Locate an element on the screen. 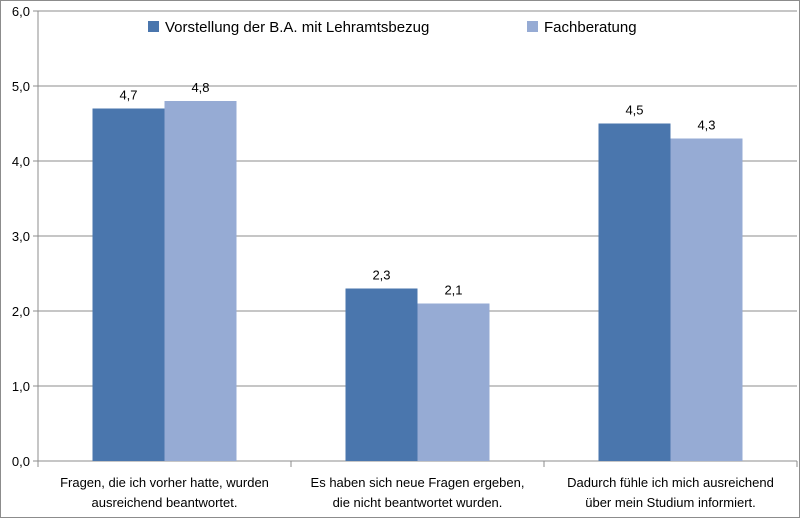 The height and width of the screenshot is (519, 800). y-tick-label: 0,0 is located at coordinates (21, 461).